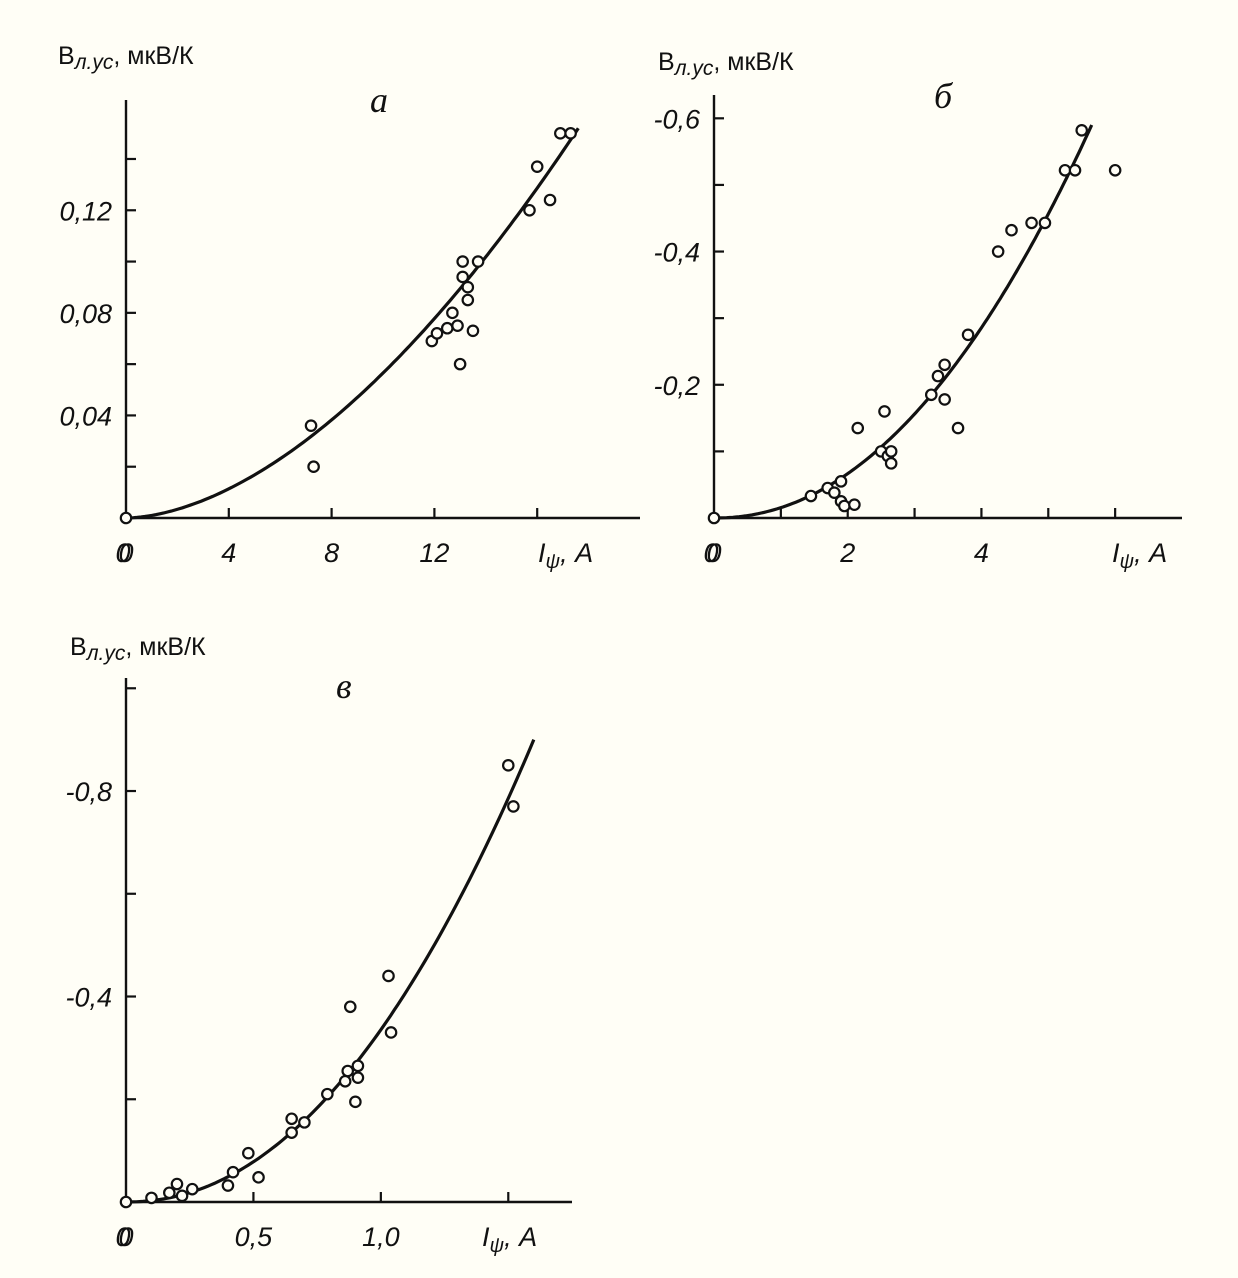  I want to click on y-axis-label-a: Bл.ус, мкВ/К, so click(126, 58).